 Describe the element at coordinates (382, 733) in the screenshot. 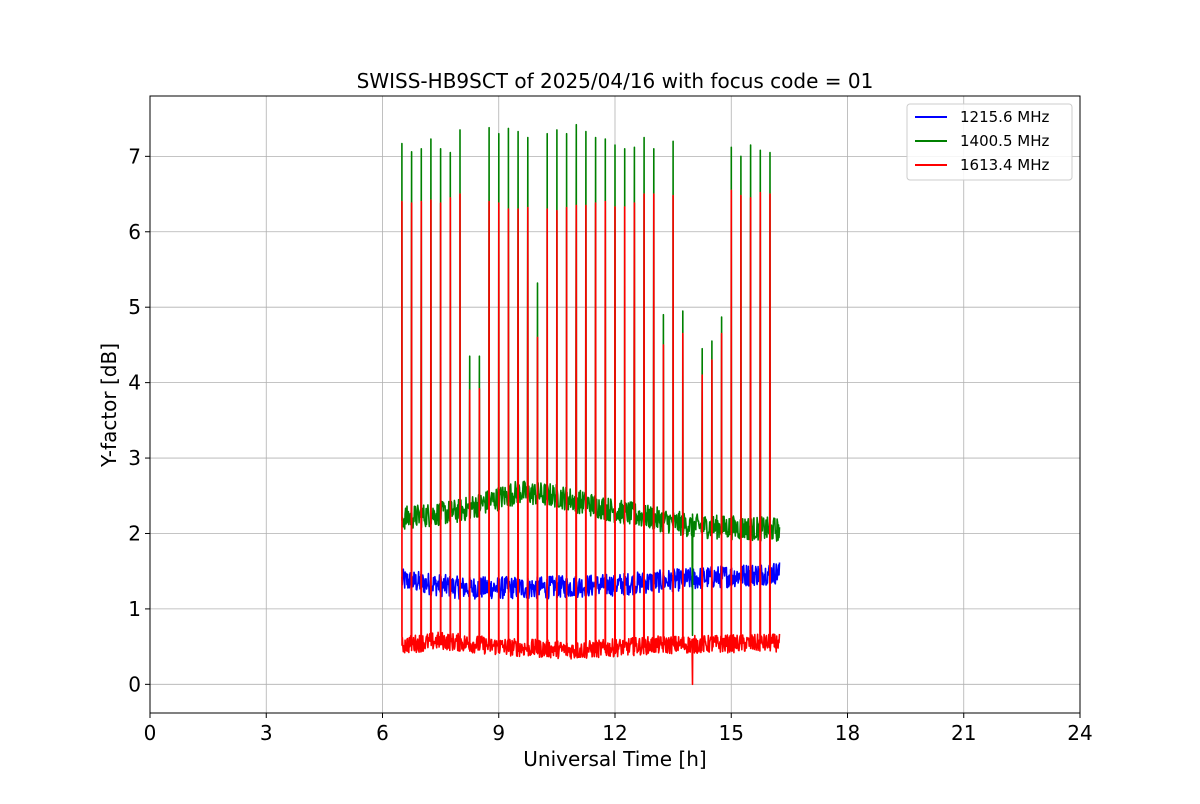

I see `x-tick-label: 6` at that location.